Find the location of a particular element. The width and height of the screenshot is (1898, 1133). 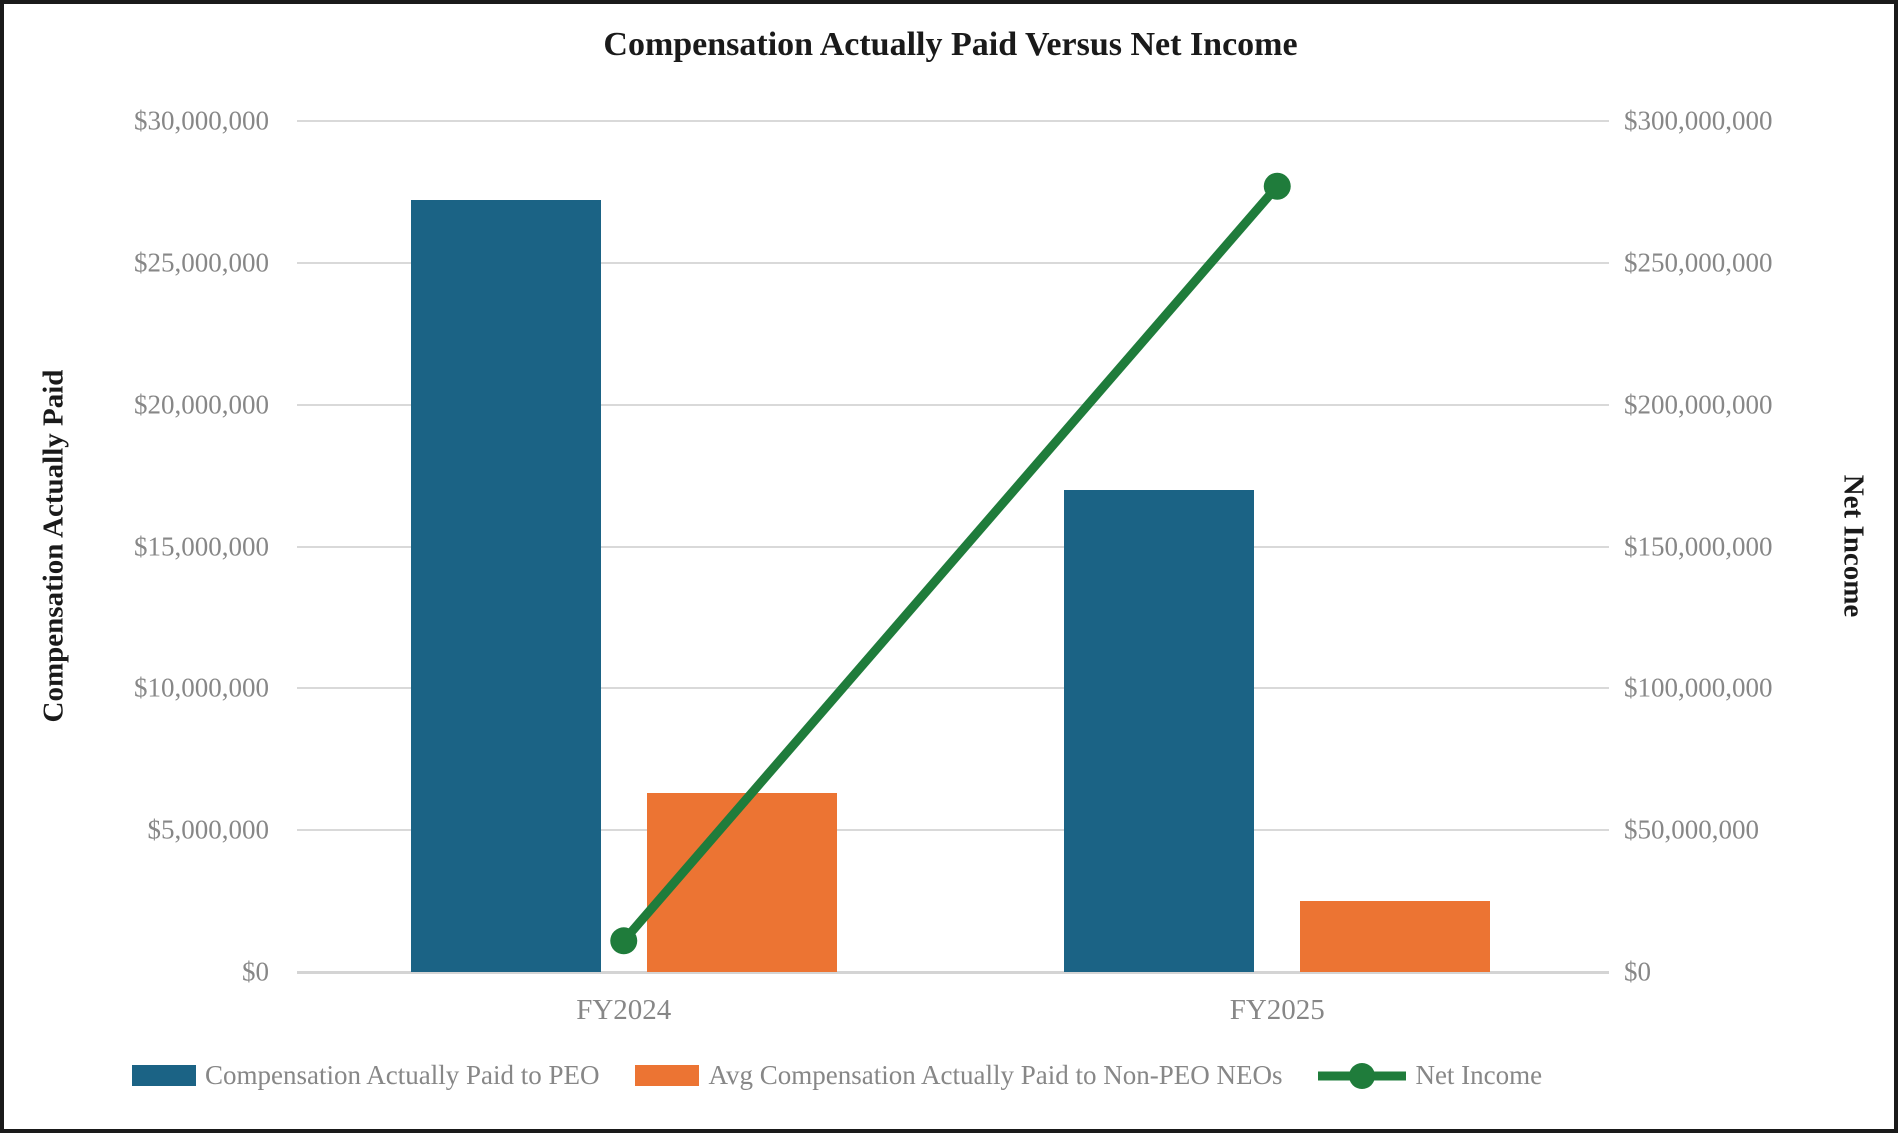

bar-peo-fy2024 is located at coordinates (505, 586).